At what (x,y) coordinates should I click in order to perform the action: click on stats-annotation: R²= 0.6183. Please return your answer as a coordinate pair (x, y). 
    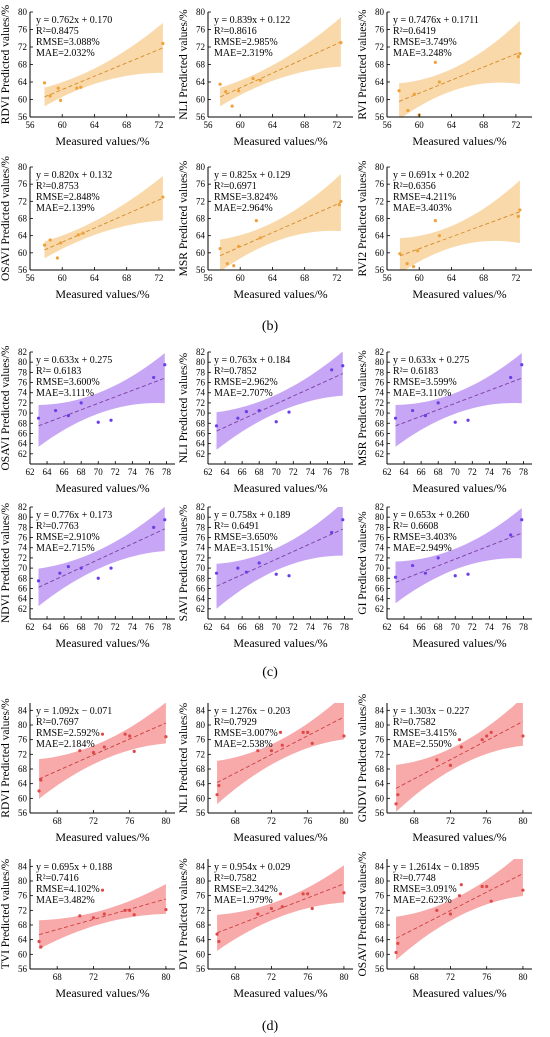
    Looking at the image, I should click on (58, 371).